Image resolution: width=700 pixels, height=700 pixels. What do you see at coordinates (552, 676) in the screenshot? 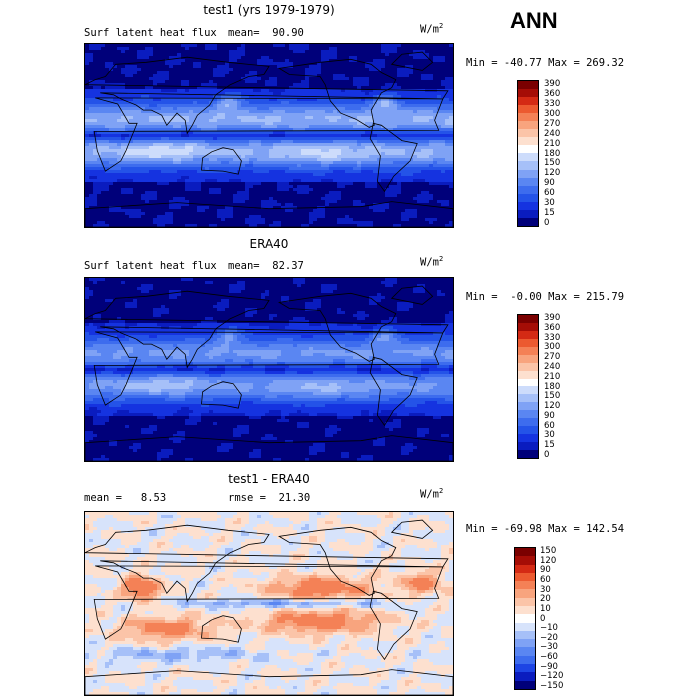
I see `colorbar-tick-label: −120` at bounding box center [552, 676].